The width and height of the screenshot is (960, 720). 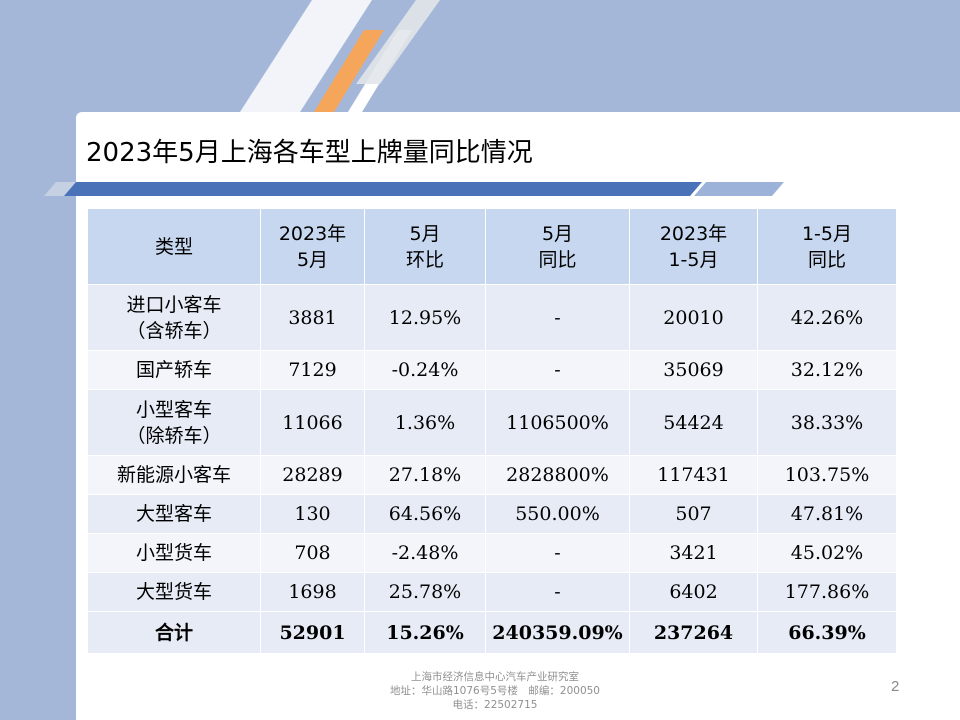 What do you see at coordinates (312, 553) in the screenshot?
I see `cell-may: 708` at bounding box center [312, 553].